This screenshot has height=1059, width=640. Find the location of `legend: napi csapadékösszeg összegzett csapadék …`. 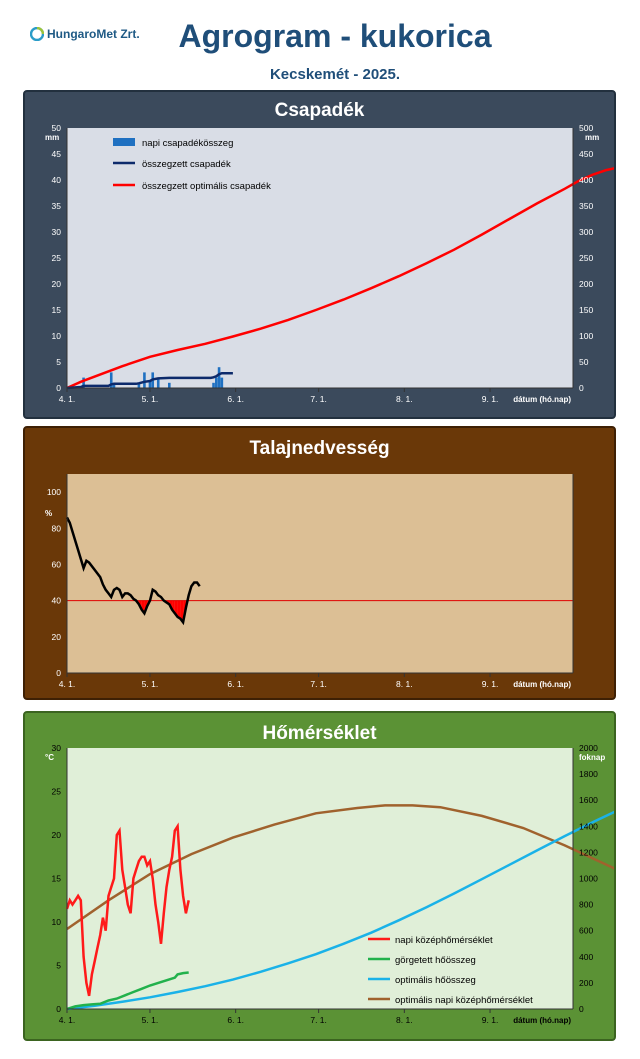

legend: napi csapadékösszeg összegzett csapadék … is located at coordinates (192, 165).